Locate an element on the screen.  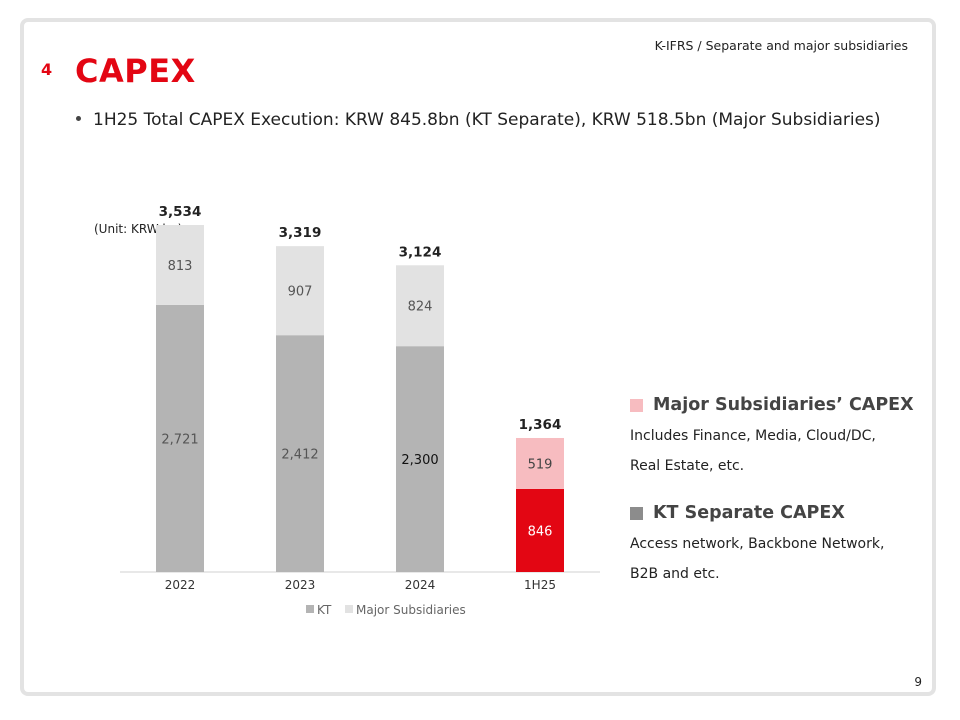
bar-subs-2022 is located at coordinates (180, 265).